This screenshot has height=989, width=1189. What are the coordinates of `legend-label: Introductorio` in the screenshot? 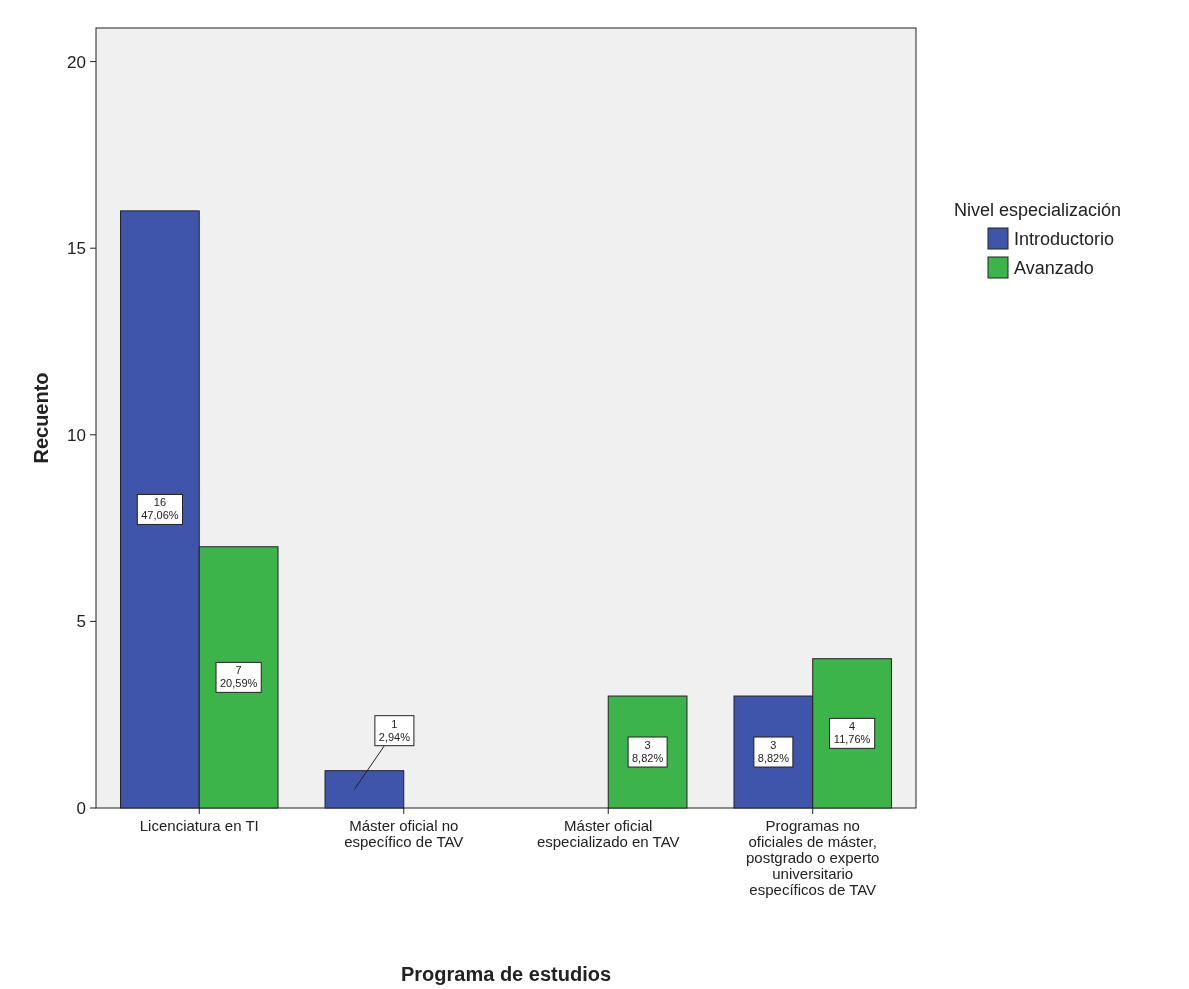 It's located at (1064, 239).